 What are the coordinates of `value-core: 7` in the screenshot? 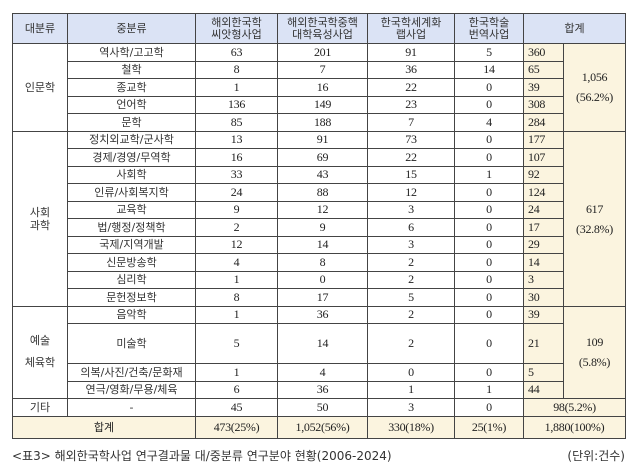 It's located at (322, 69).